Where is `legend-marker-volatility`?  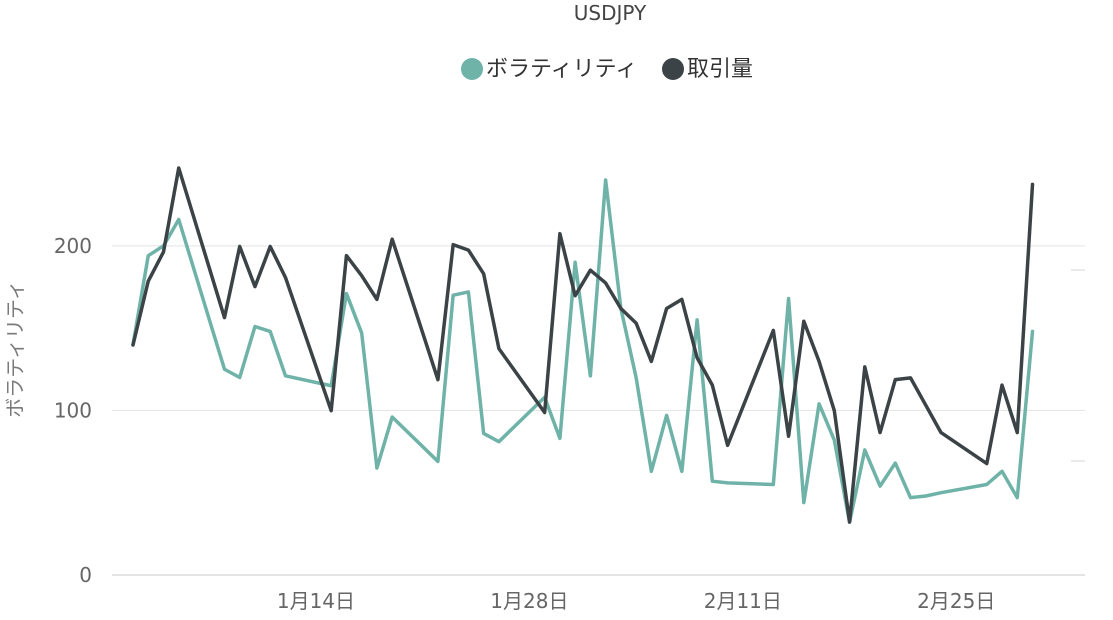 legend-marker-volatility is located at coordinates (472, 69).